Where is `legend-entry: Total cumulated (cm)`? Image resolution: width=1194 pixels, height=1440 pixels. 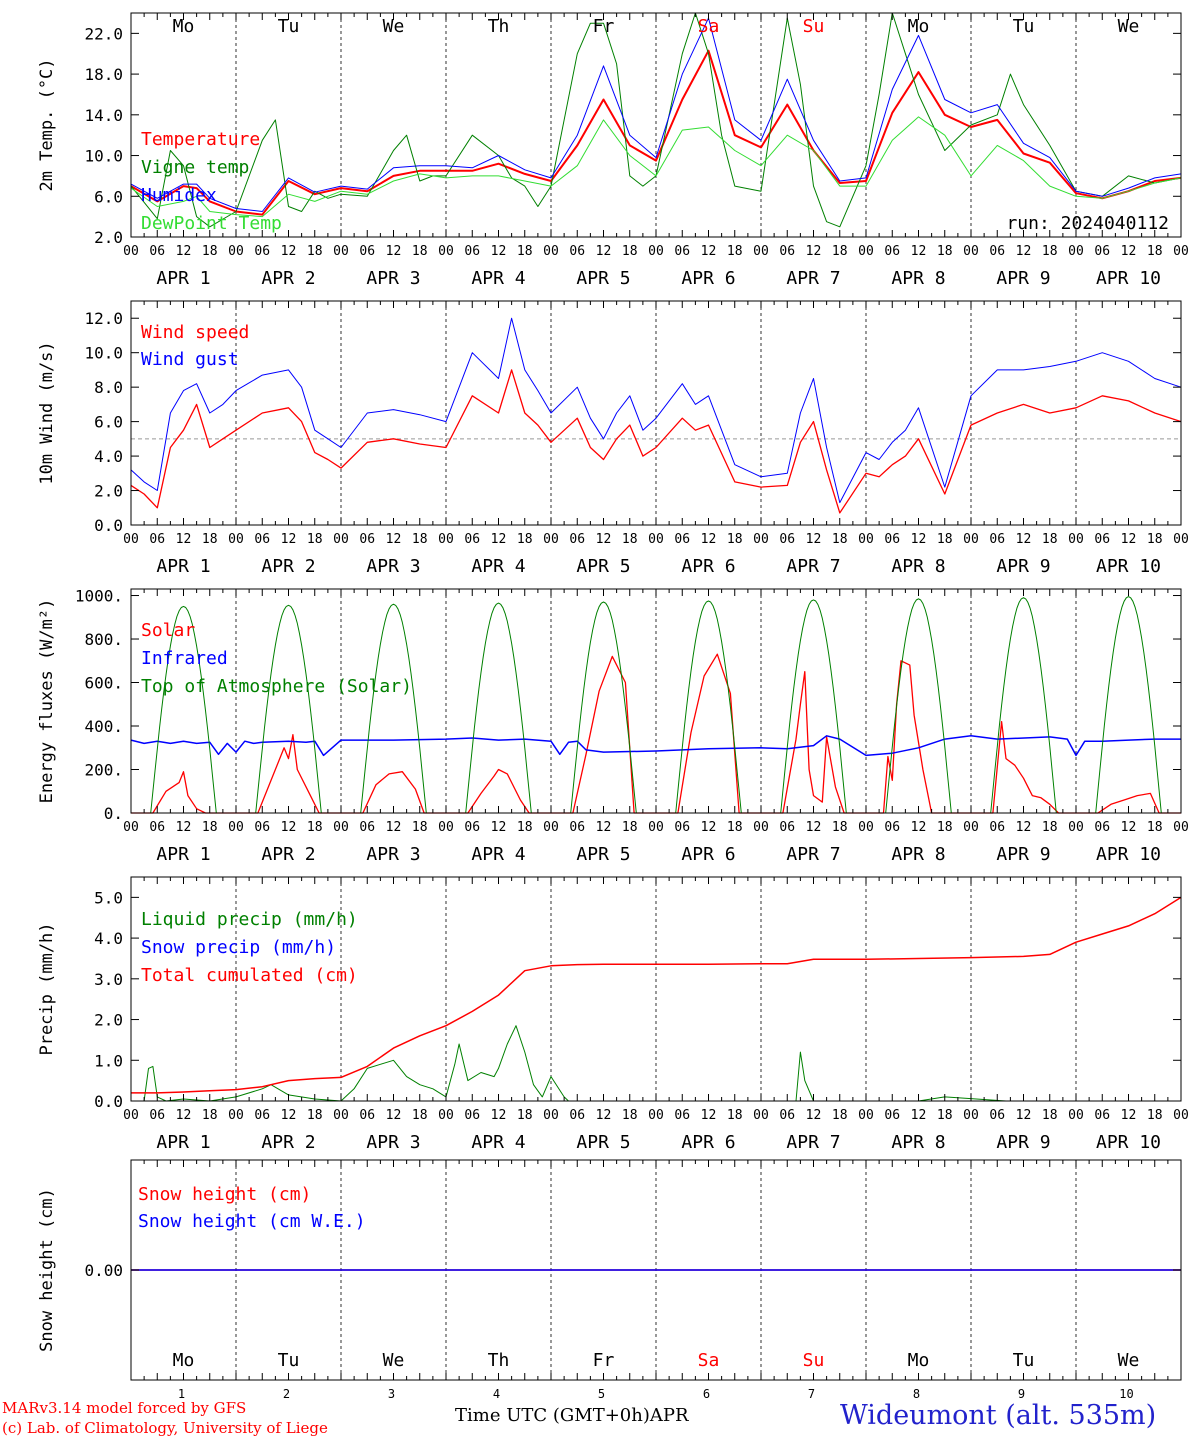 legend-entry: Total cumulated (cm) is located at coordinates (249, 975).